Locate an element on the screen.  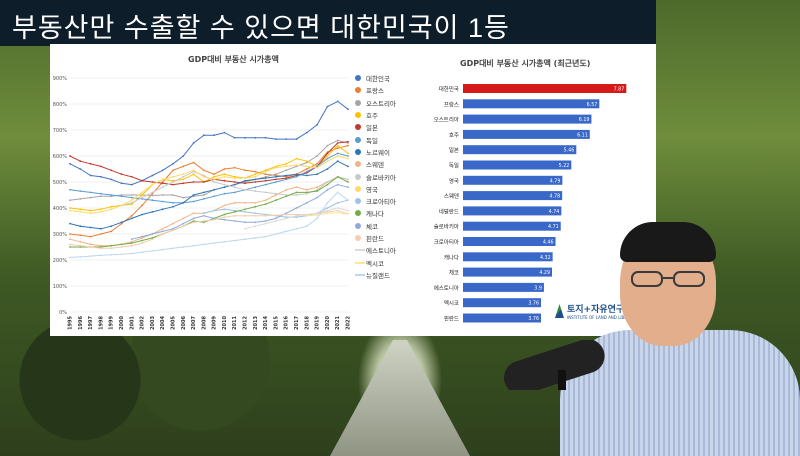
x-tick-label: 2004 is located at coordinates (163, 322).